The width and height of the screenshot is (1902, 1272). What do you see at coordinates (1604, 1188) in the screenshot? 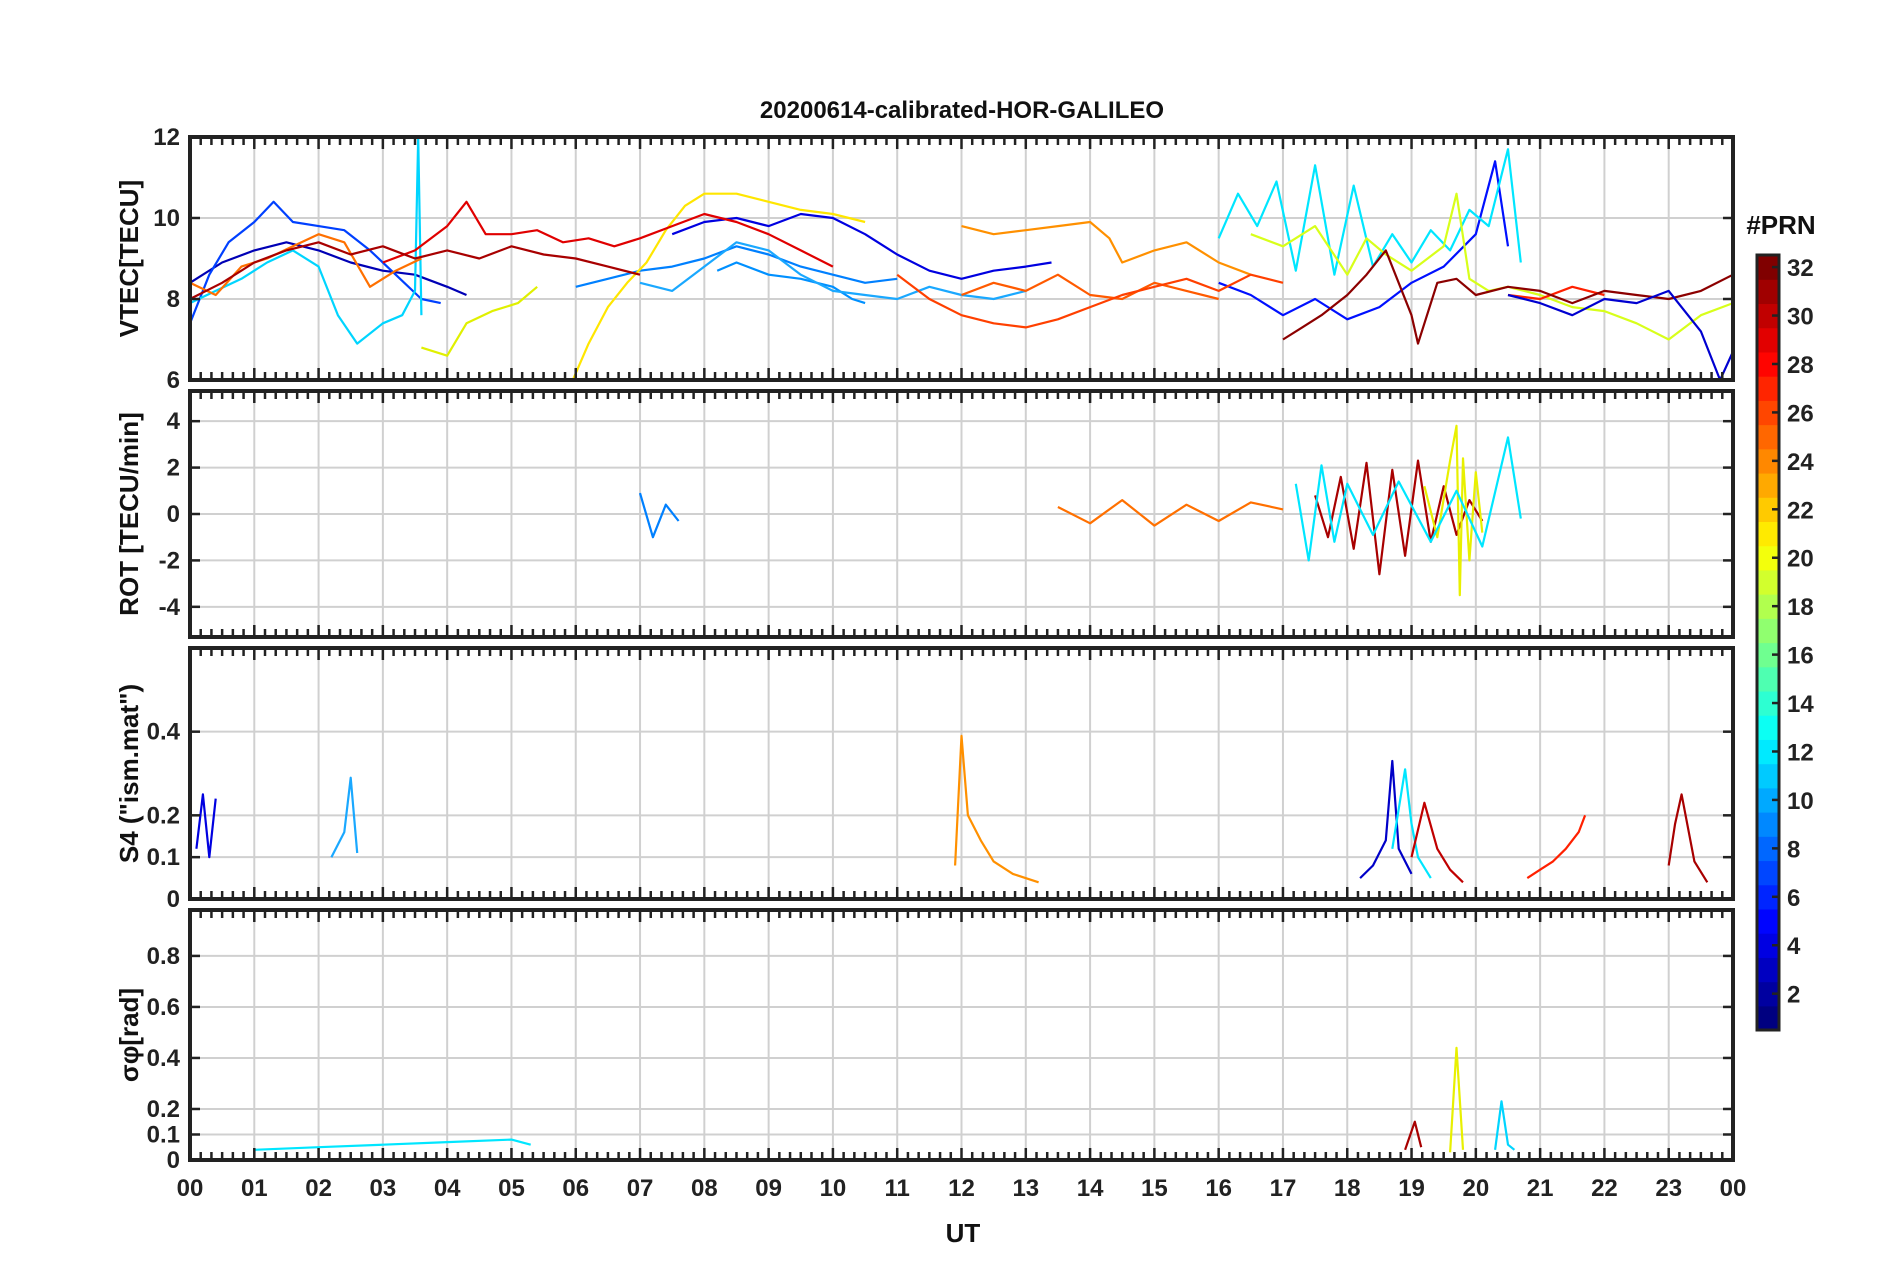
I see `x-tick-label: 22` at bounding box center [1604, 1188].